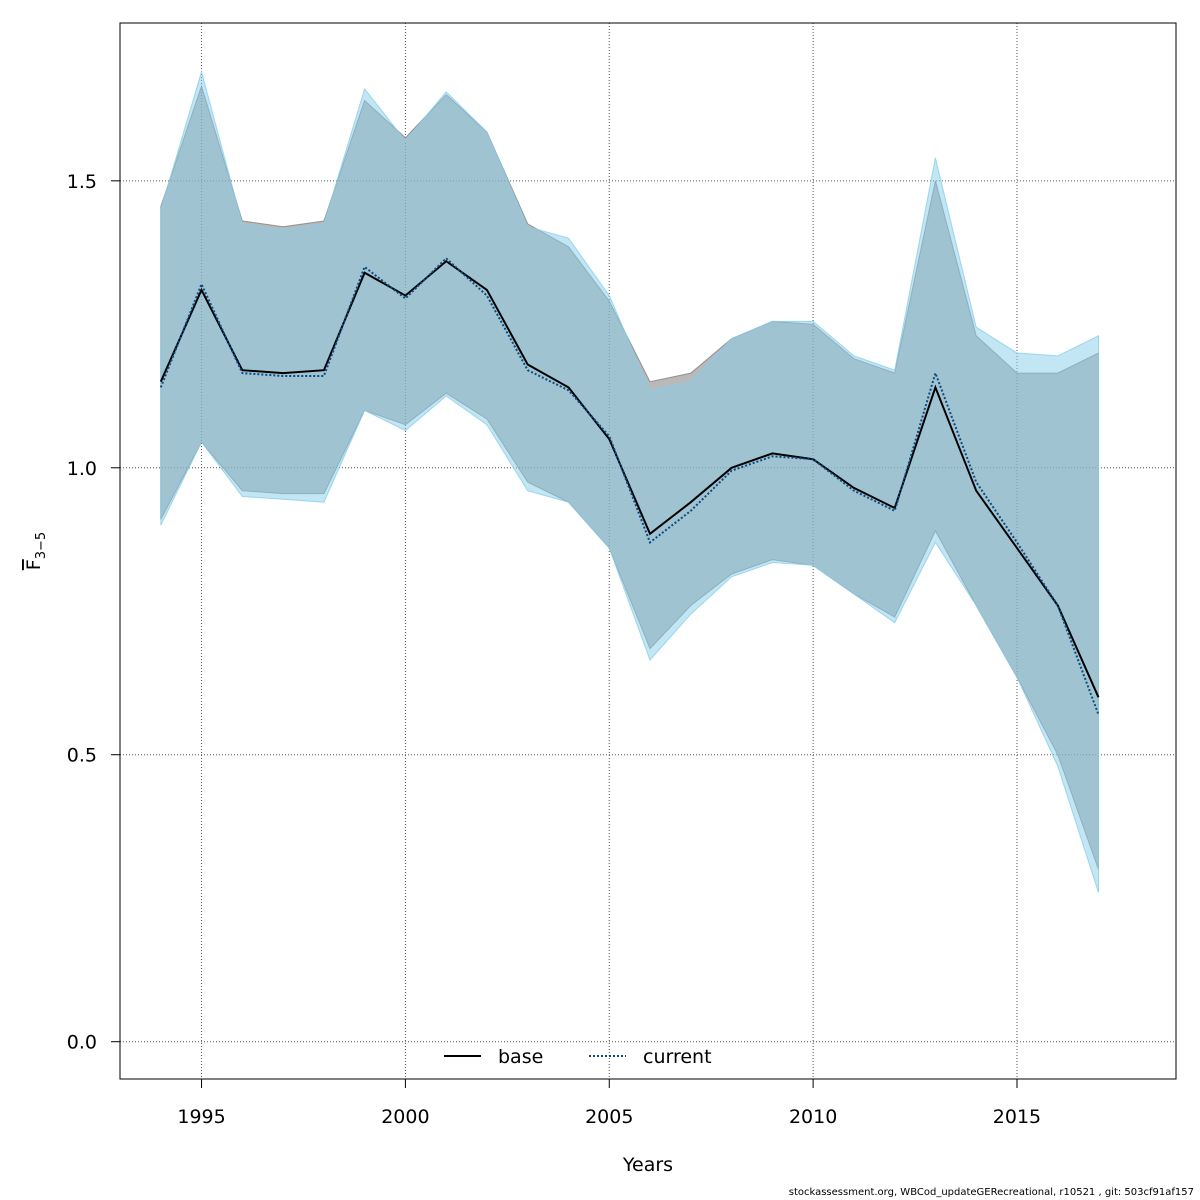 This screenshot has height=1200, width=1200. I want to click on x-tick-label: 2010, so click(813, 1117).